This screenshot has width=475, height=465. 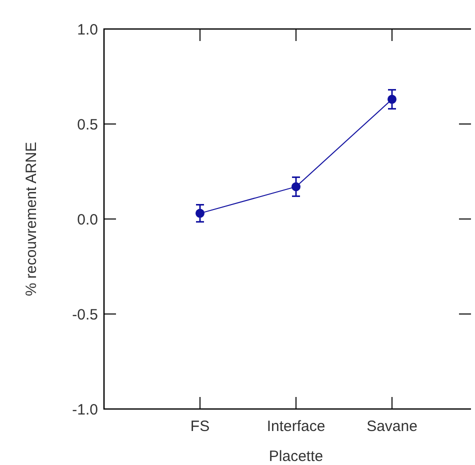 I want to click on y-tick-label: -0.5, so click(x=85, y=315).